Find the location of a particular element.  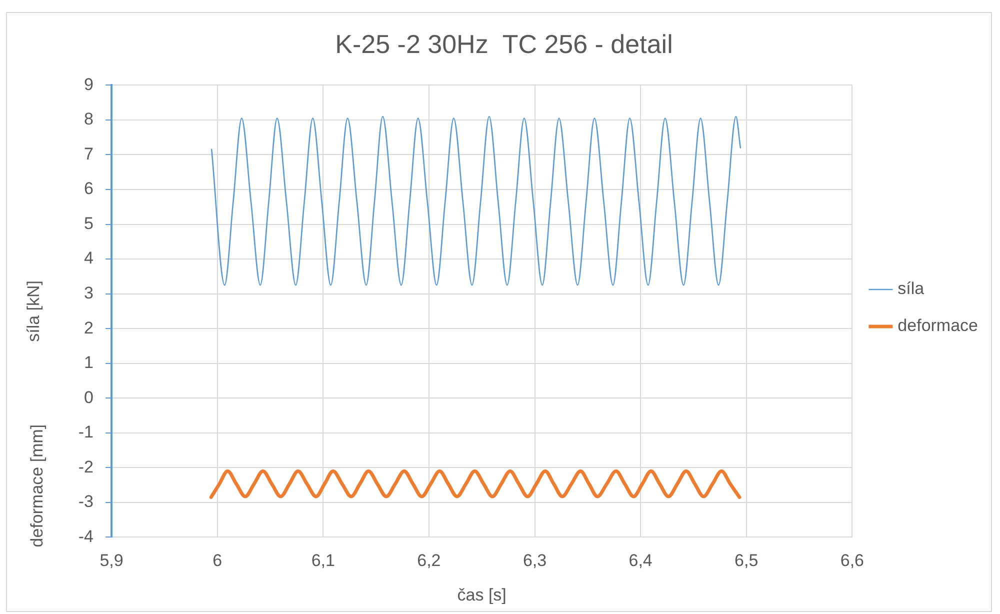

legend-label: síla is located at coordinates (911, 288).